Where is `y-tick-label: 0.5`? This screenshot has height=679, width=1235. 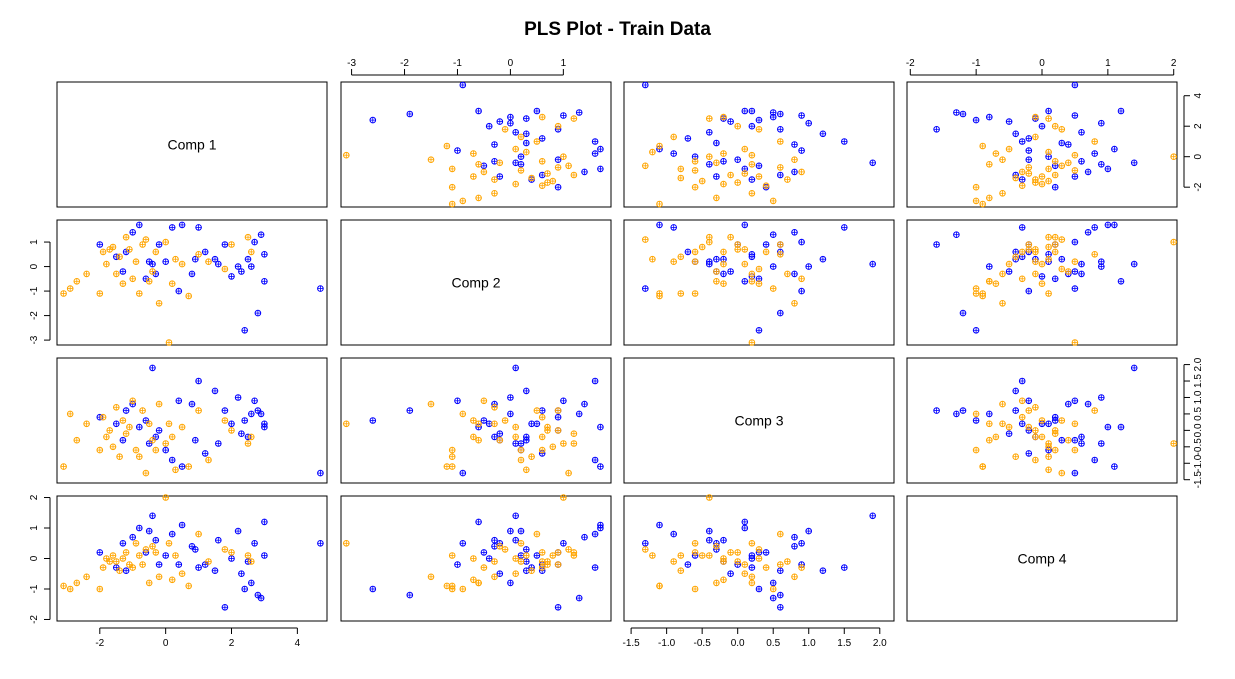 y-tick-label: 0.5 is located at coordinates (1198, 414).